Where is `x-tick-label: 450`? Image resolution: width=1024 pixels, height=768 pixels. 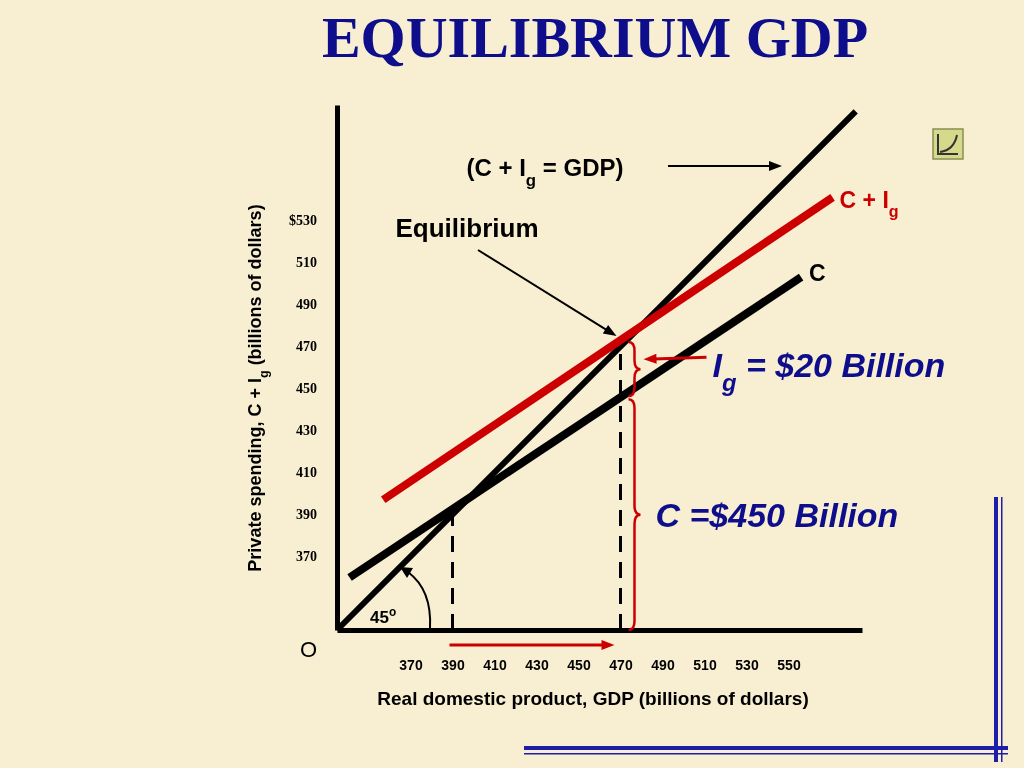 x-tick-label: 450 is located at coordinates (579, 664).